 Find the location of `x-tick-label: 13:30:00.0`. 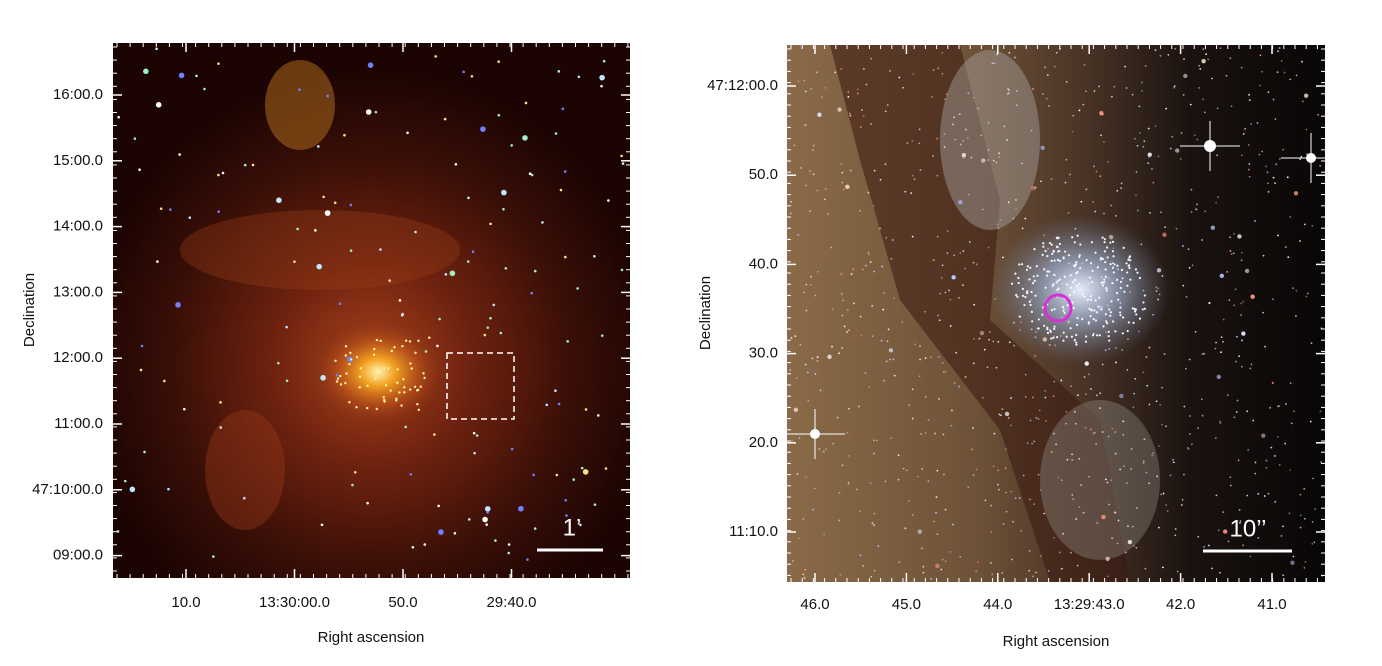

x-tick-label: 13:30:00.0 is located at coordinates (294, 602).